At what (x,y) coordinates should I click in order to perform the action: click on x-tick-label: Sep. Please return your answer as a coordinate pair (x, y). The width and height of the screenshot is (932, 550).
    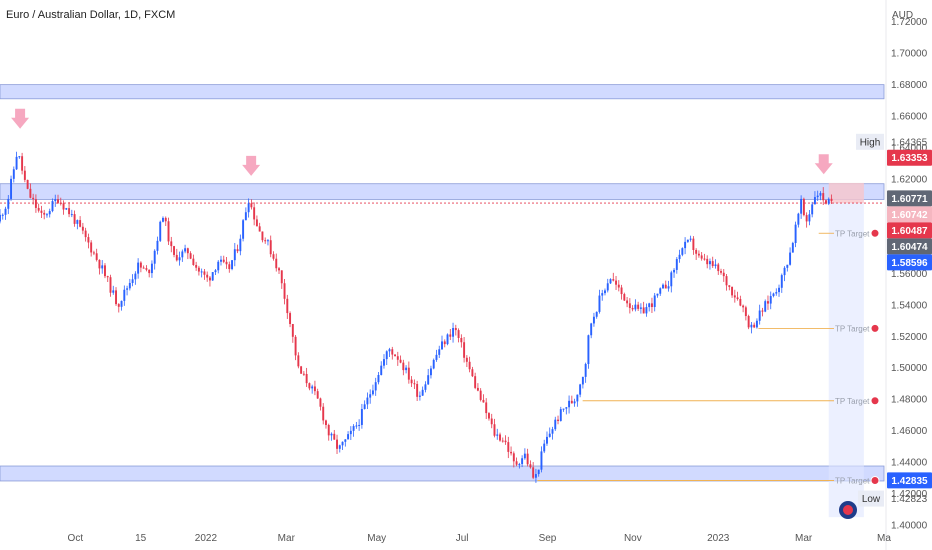
    Looking at the image, I should click on (548, 538).